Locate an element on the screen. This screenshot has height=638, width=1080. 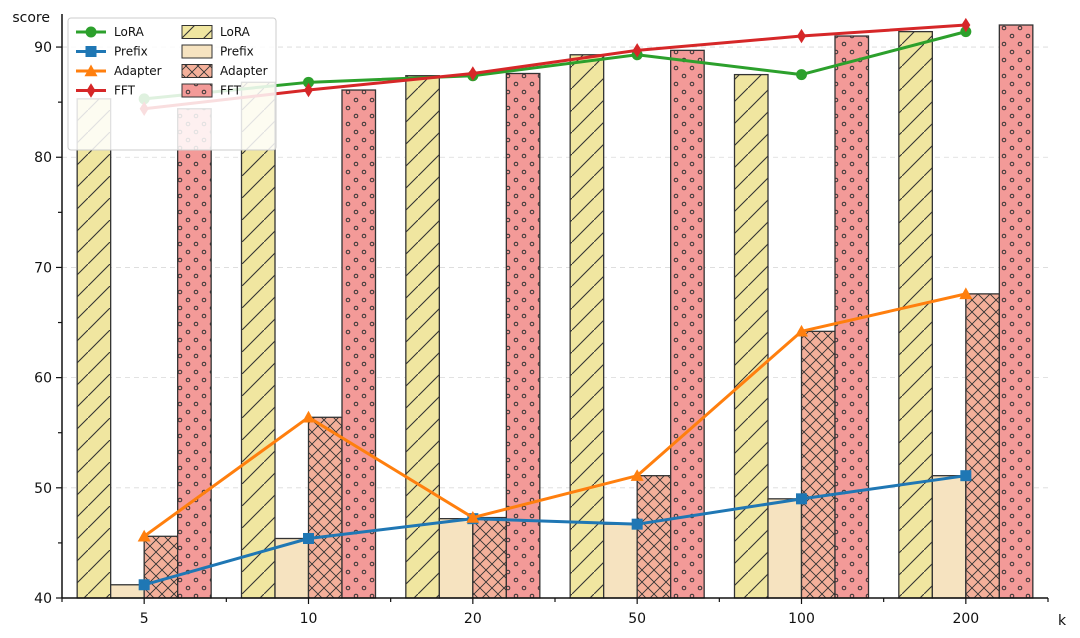
x-tick-label: 20 is located at coordinates (473, 619).